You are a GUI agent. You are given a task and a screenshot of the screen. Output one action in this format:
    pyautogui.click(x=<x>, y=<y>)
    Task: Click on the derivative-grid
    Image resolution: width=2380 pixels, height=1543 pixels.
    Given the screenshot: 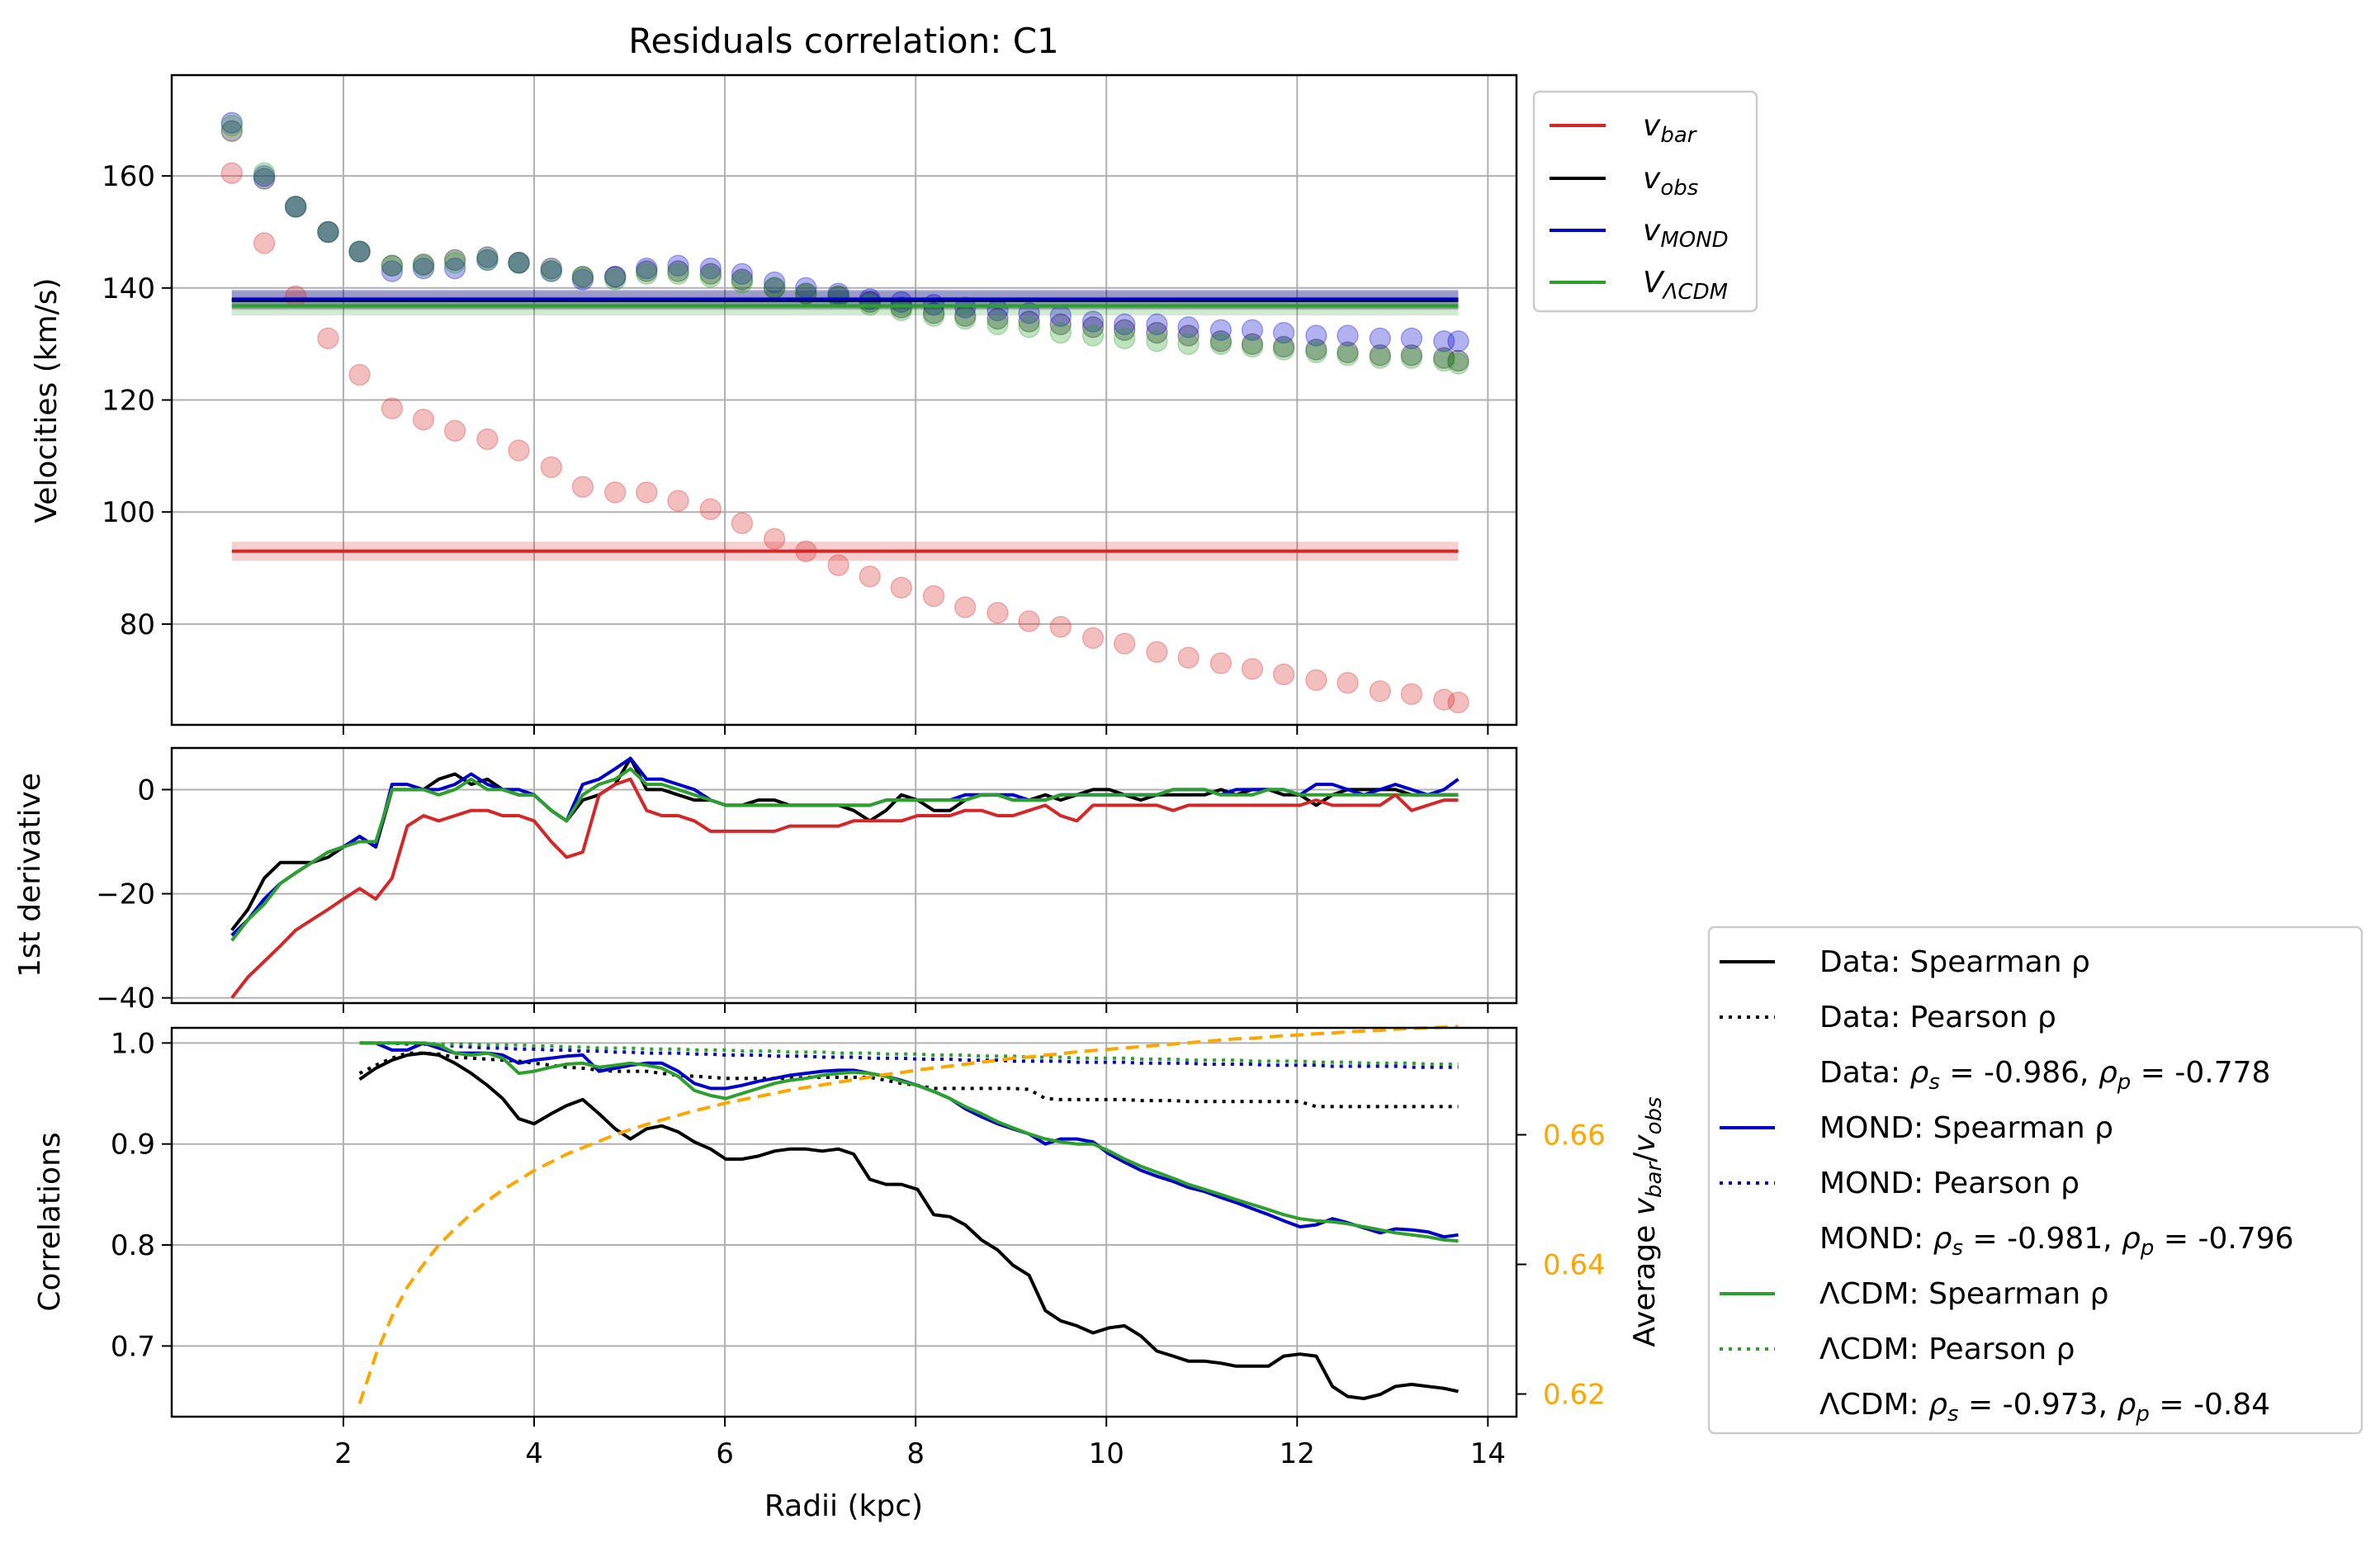 What is the action you would take?
    pyautogui.click(x=844, y=875)
    